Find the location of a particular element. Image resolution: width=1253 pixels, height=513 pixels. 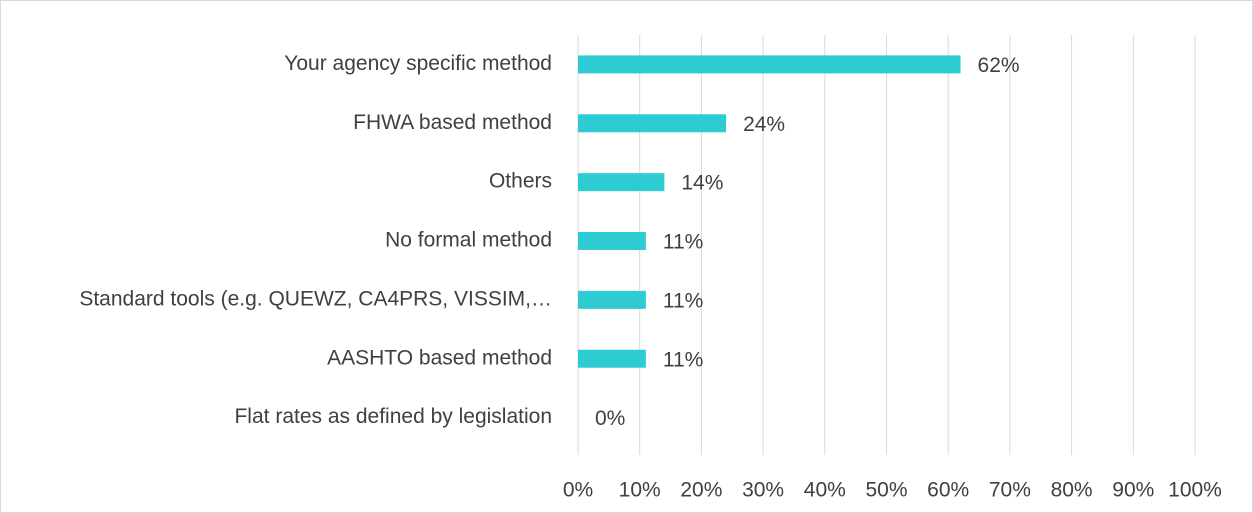

x-tick-label: 50% is located at coordinates (886, 490).